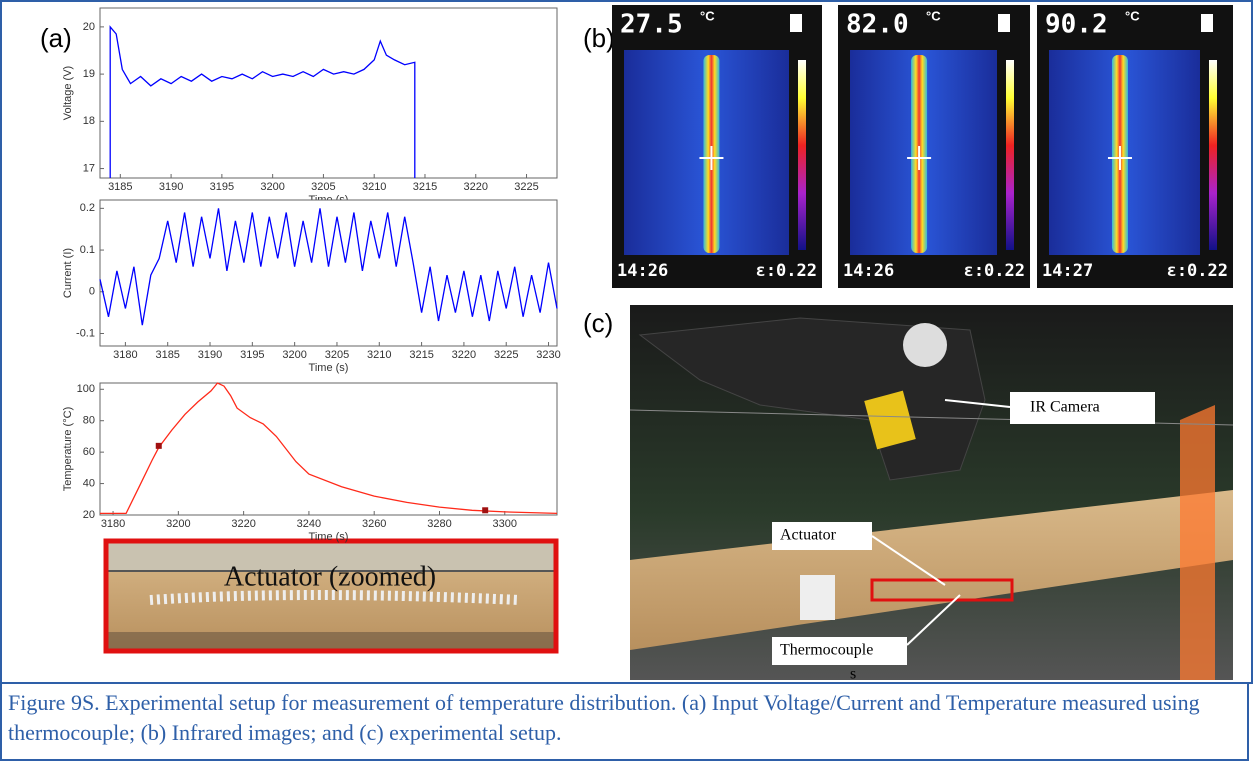 The image size is (1253, 765). What do you see at coordinates (1076, 25) in the screenshot?
I see `ir-temp: 90.2` at bounding box center [1076, 25].